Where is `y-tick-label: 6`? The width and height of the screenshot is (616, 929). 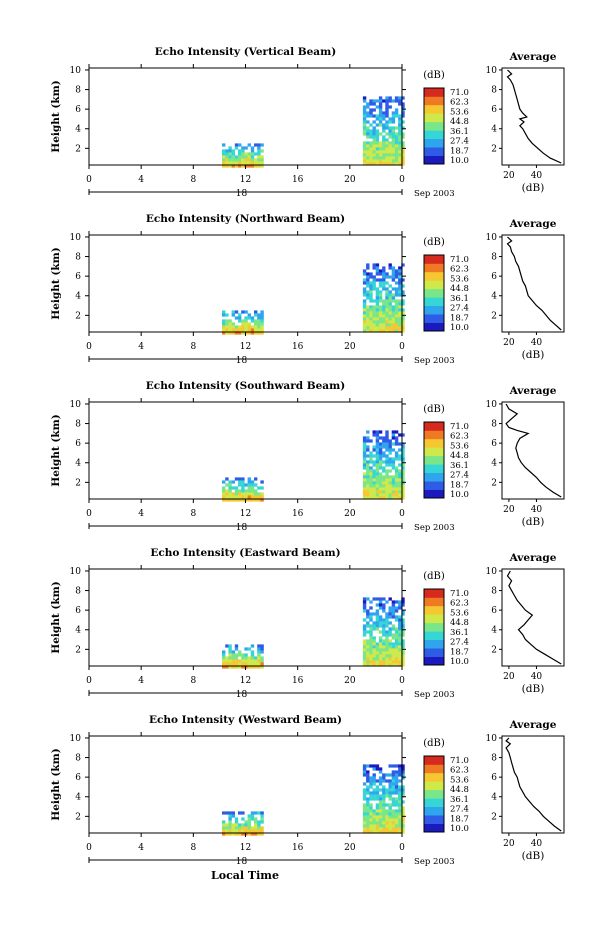 y-tick-label: 6 is located at coordinates (78, 444).